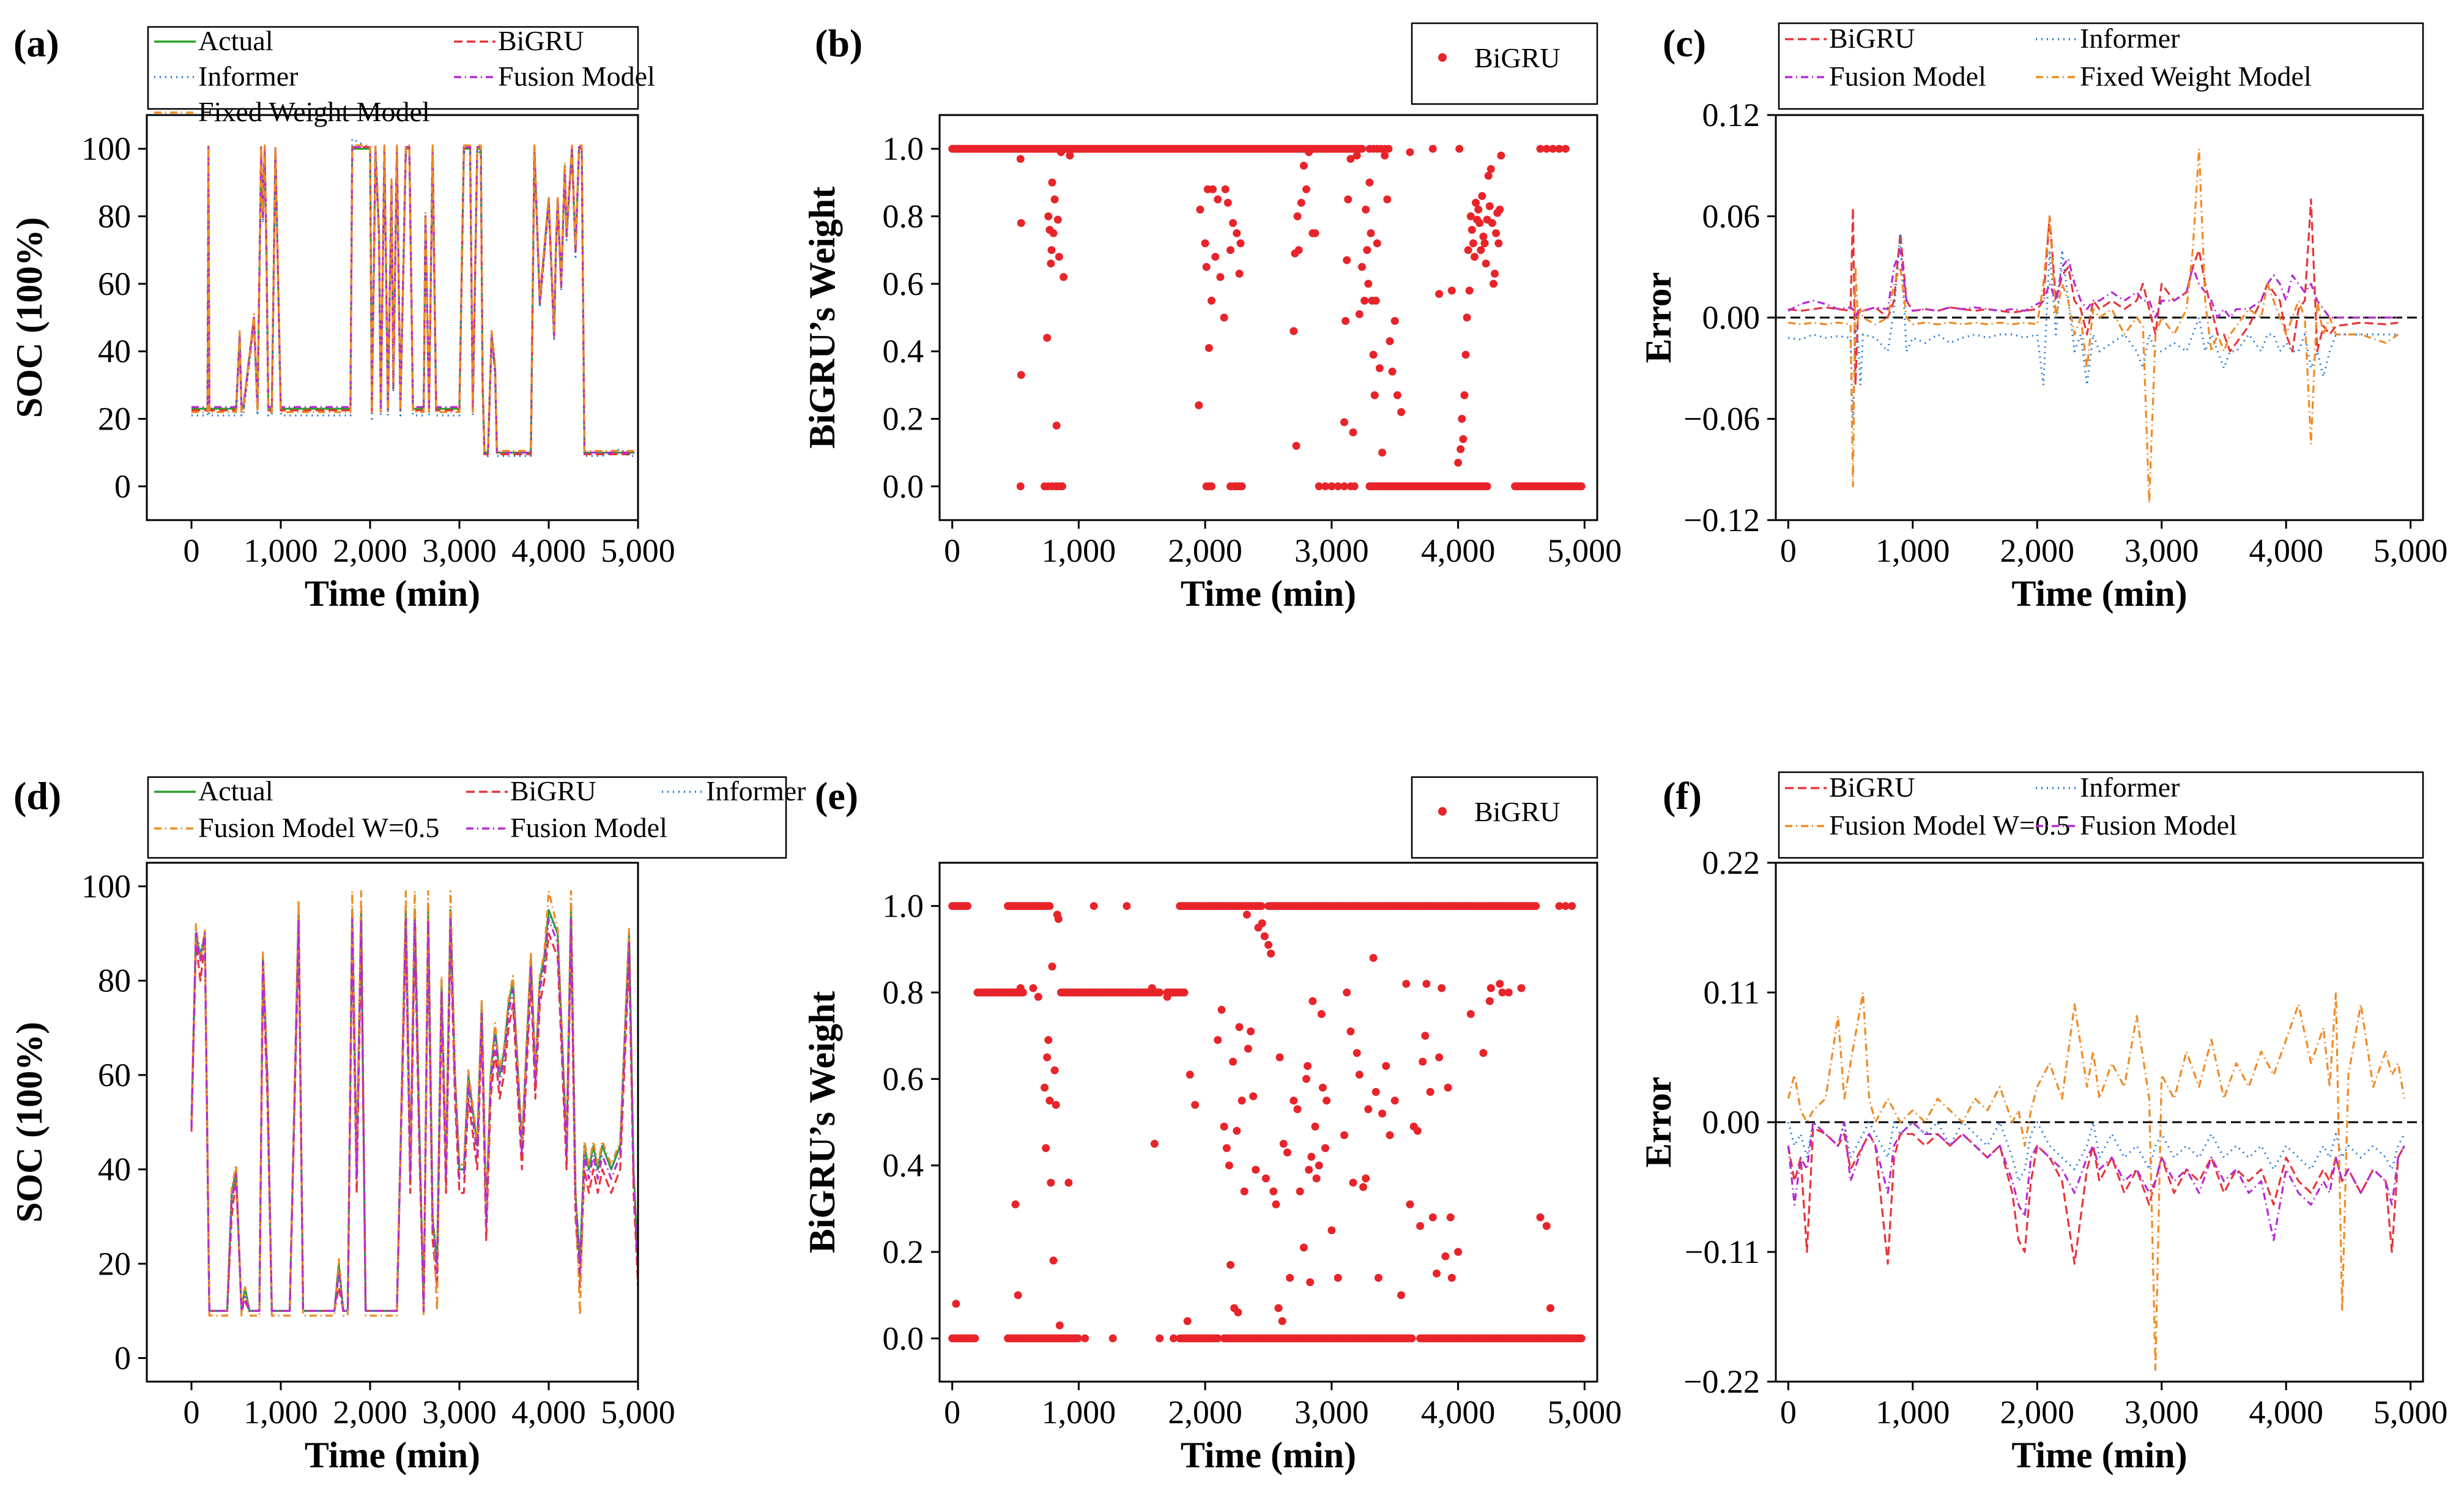 This screenshot has height=1493, width=2464. I want to click on y-tick-label: 0.0, so click(903, 1338).